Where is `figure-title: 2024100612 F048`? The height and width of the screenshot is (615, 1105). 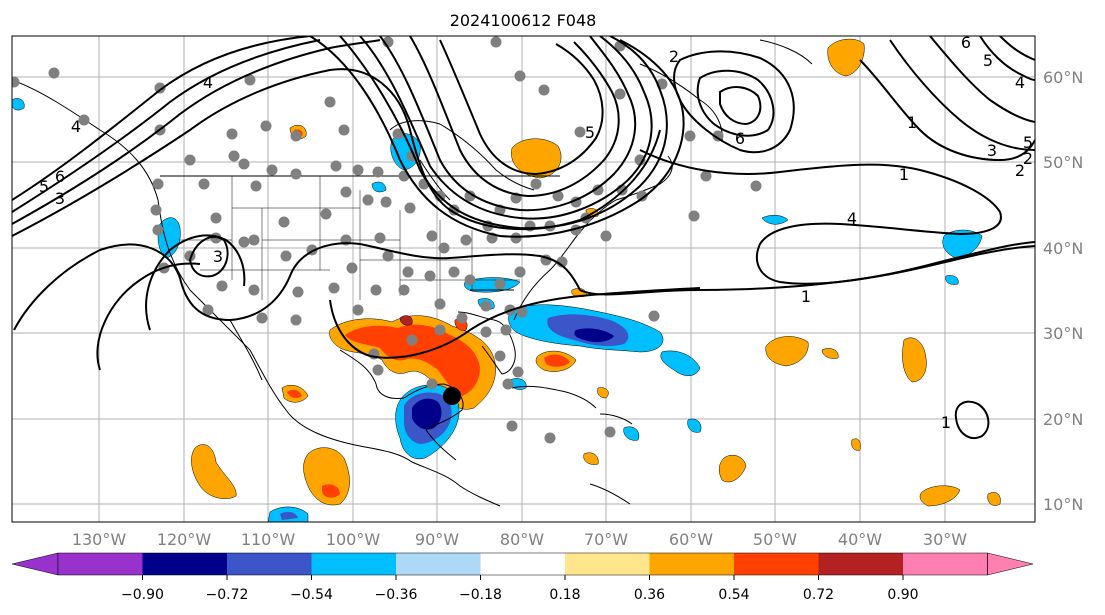
figure-title: 2024100612 F048 is located at coordinates (523, 20).